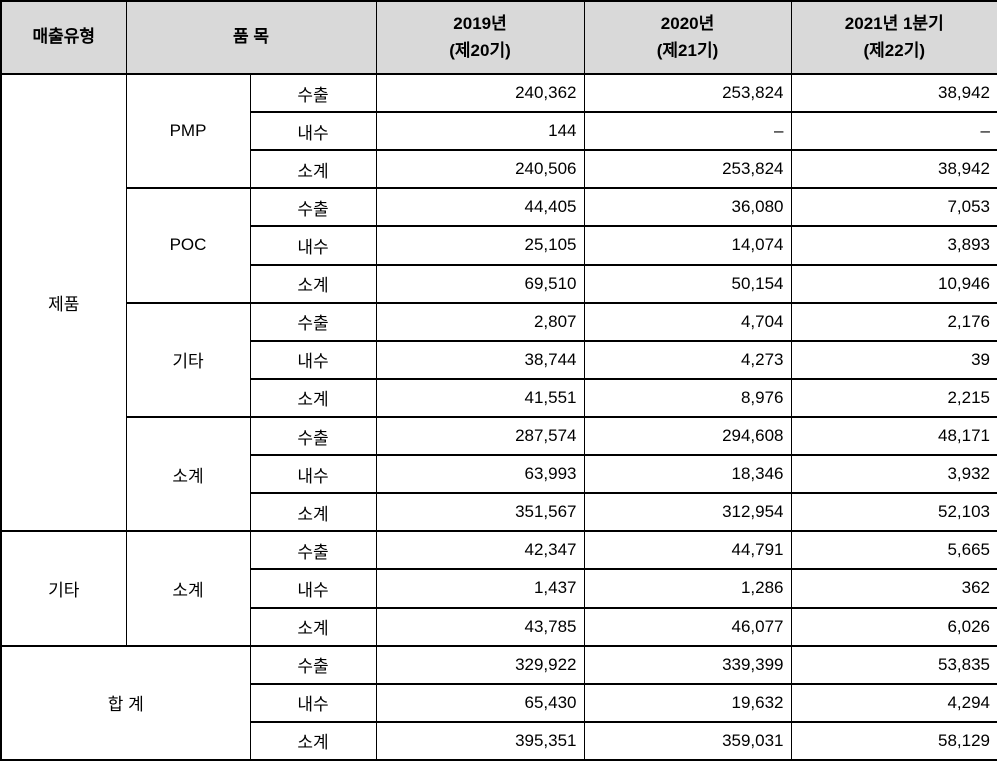  I want to click on period-term-line: (제20기), so click(480, 50).